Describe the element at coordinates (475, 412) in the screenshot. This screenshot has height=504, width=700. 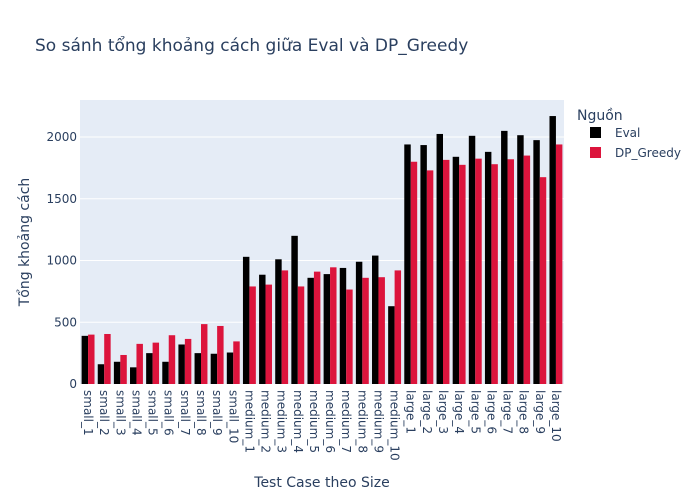
I see `x-tick-label: large_5` at that location.